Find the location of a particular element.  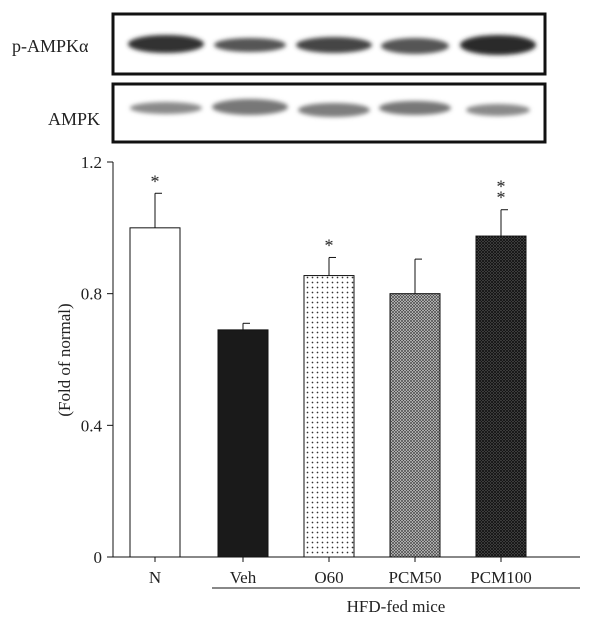

error-bars is located at coordinates (331, 261).